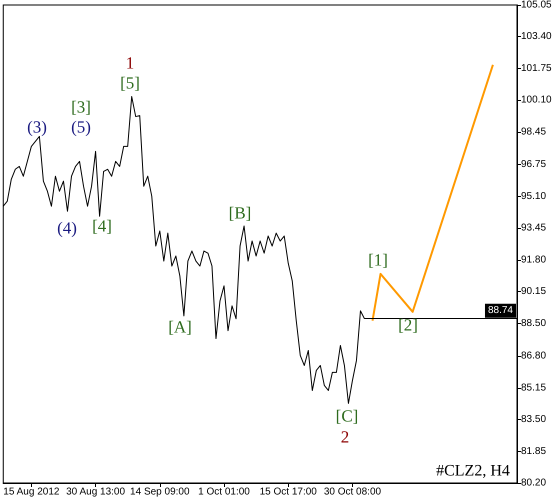  What do you see at coordinates (536, 36) in the screenshot?
I see `y-tick-label: 103.40` at bounding box center [536, 36].